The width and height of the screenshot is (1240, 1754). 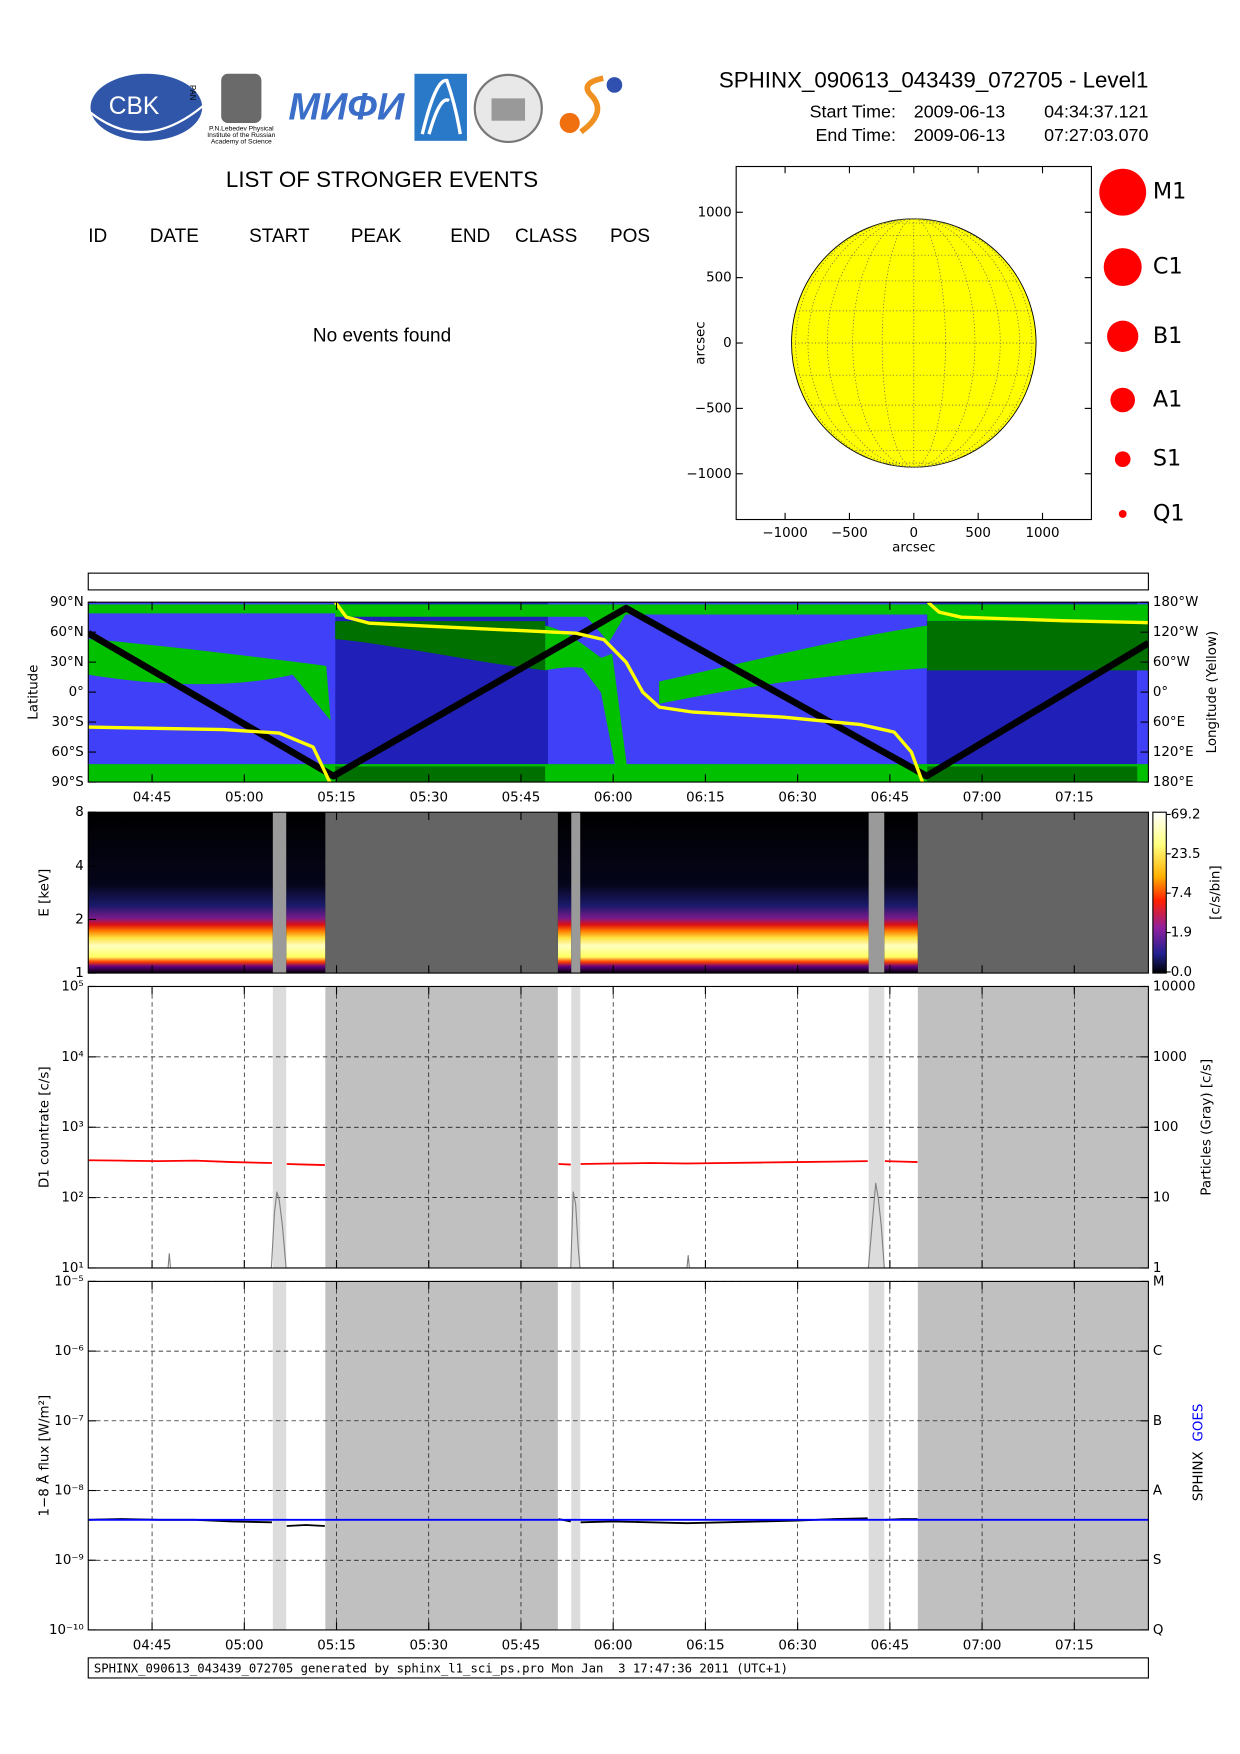 What do you see at coordinates (1167, 399) in the screenshot?
I see `legend-label: A1` at bounding box center [1167, 399].